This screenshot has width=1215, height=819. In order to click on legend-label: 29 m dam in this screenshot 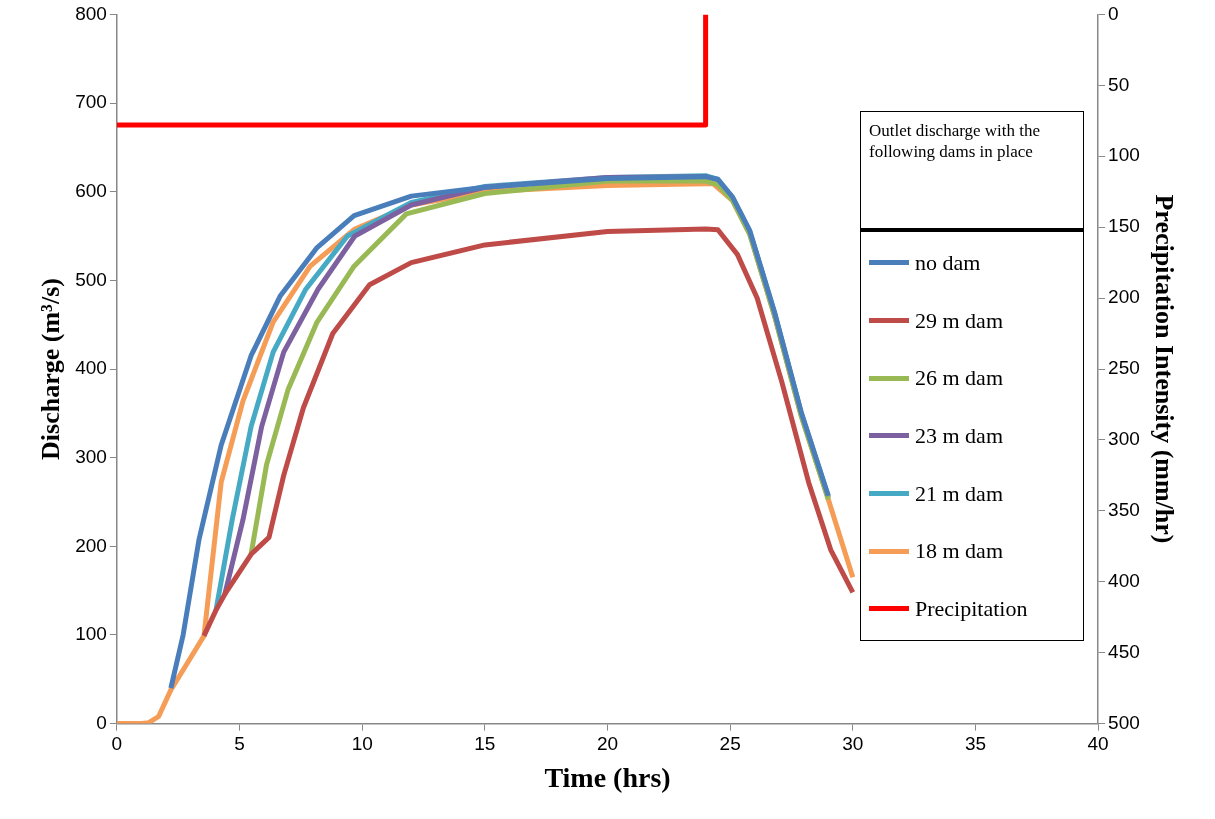, I will do `click(959, 320)`.